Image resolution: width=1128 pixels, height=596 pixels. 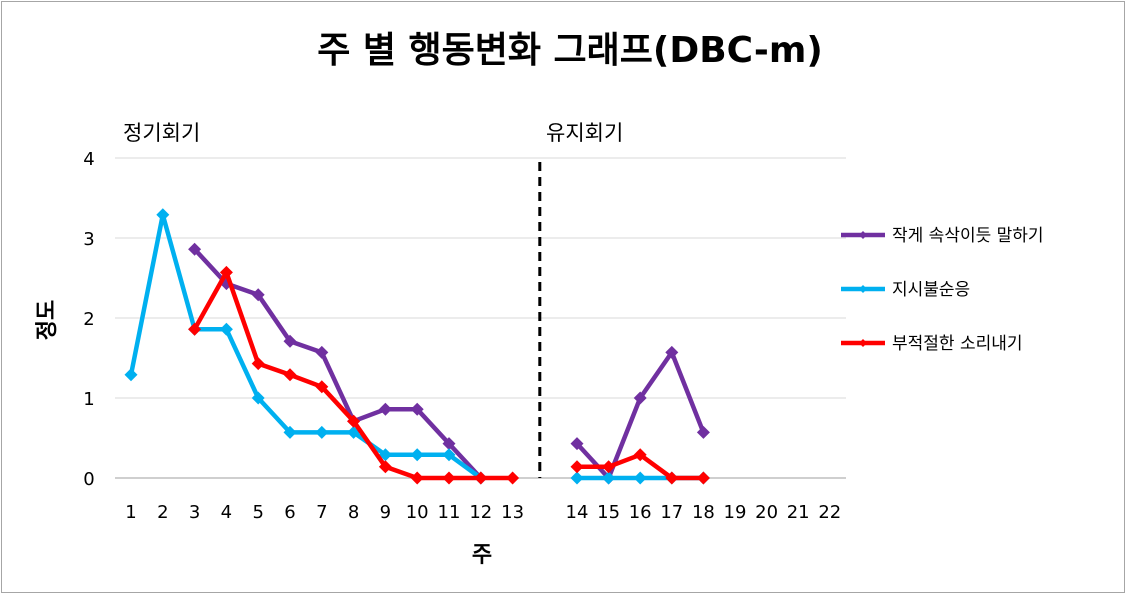 What do you see at coordinates (194, 512) in the screenshot?
I see `x-tick-label: 3` at bounding box center [194, 512].